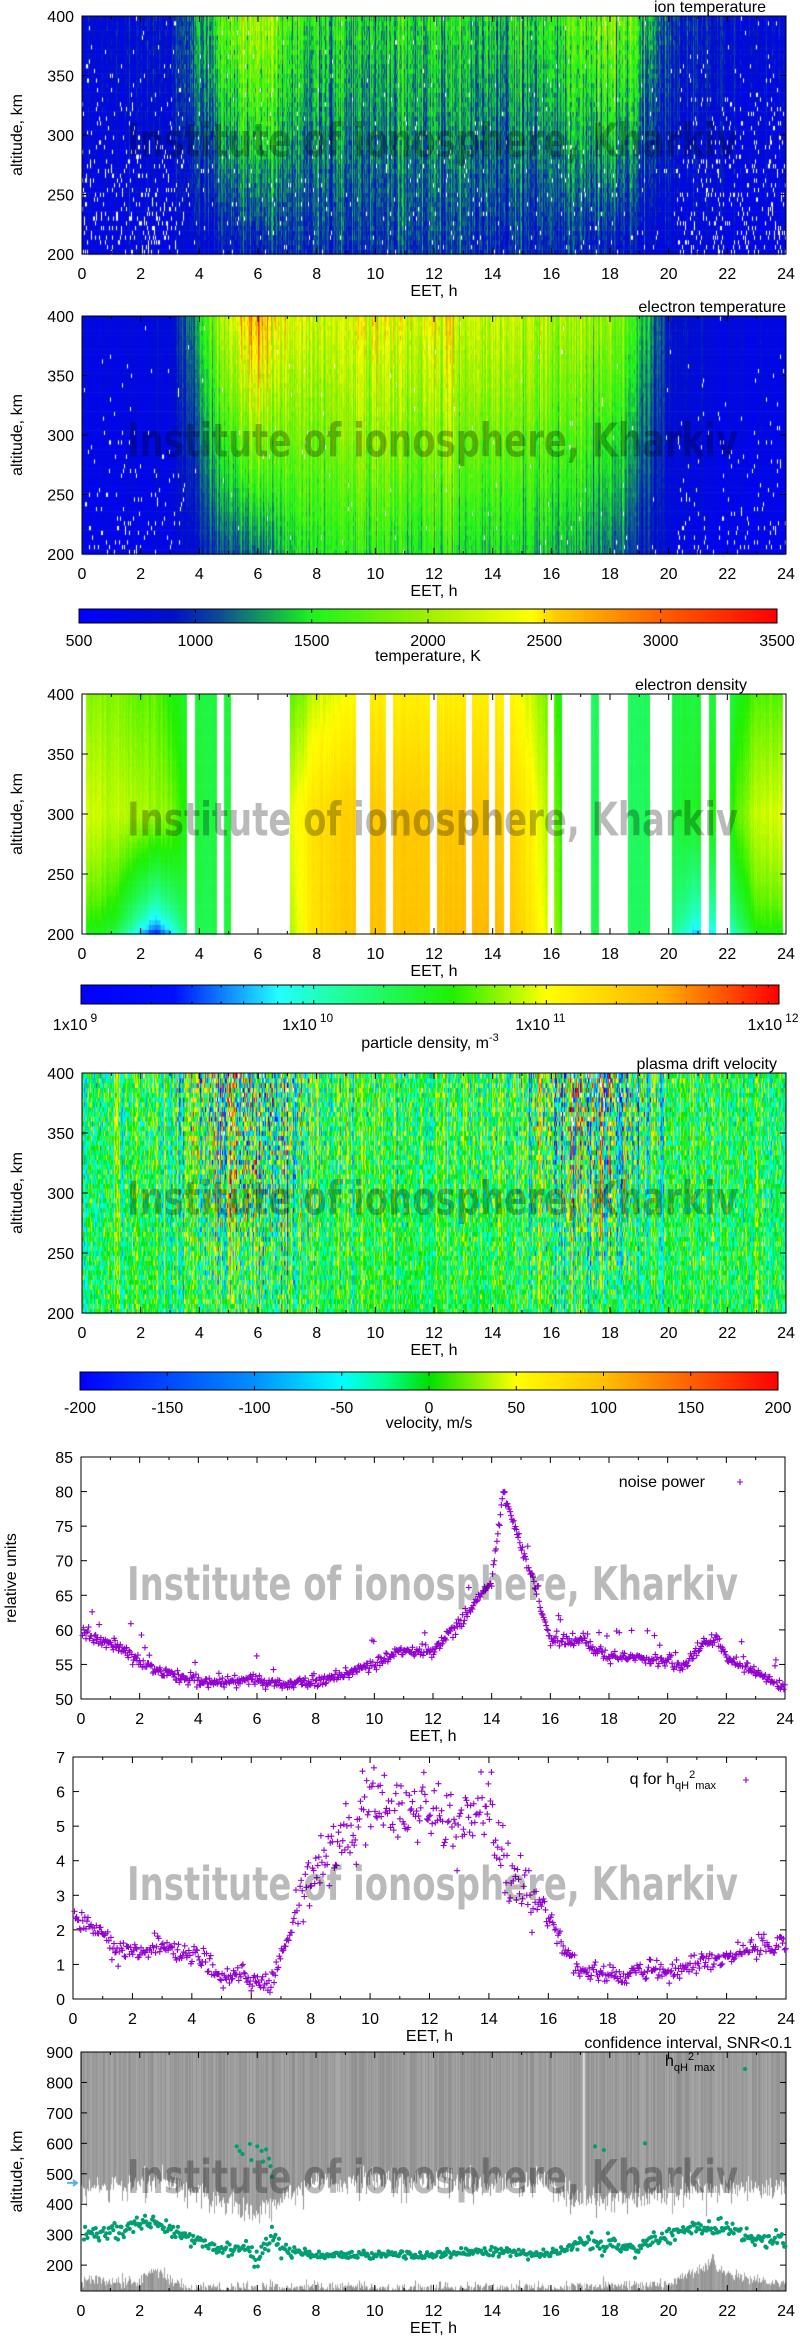 The image size is (800, 2337). I want to click on colorbar-tick-label: 100, so click(603, 1408).